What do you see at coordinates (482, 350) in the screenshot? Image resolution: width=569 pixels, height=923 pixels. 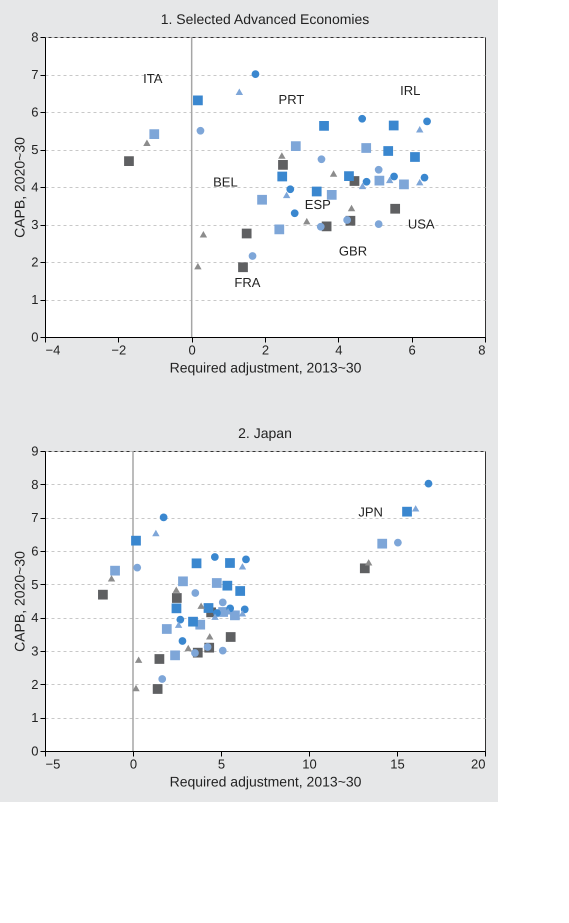 I see `x-tick-label: 8` at bounding box center [482, 350].